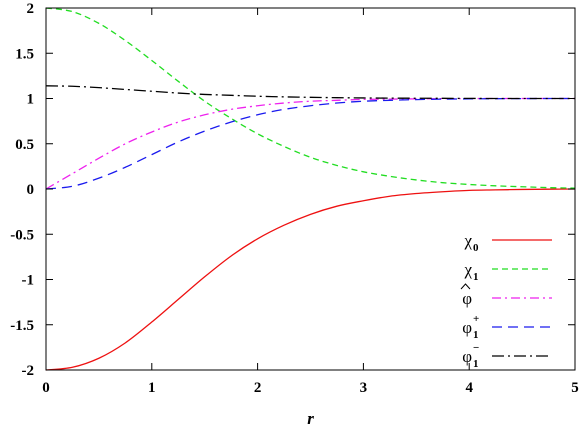 This screenshot has width=585, height=432. Describe the element at coordinates (28, 371) in the screenshot. I see `y-tick-label: -2` at that location.